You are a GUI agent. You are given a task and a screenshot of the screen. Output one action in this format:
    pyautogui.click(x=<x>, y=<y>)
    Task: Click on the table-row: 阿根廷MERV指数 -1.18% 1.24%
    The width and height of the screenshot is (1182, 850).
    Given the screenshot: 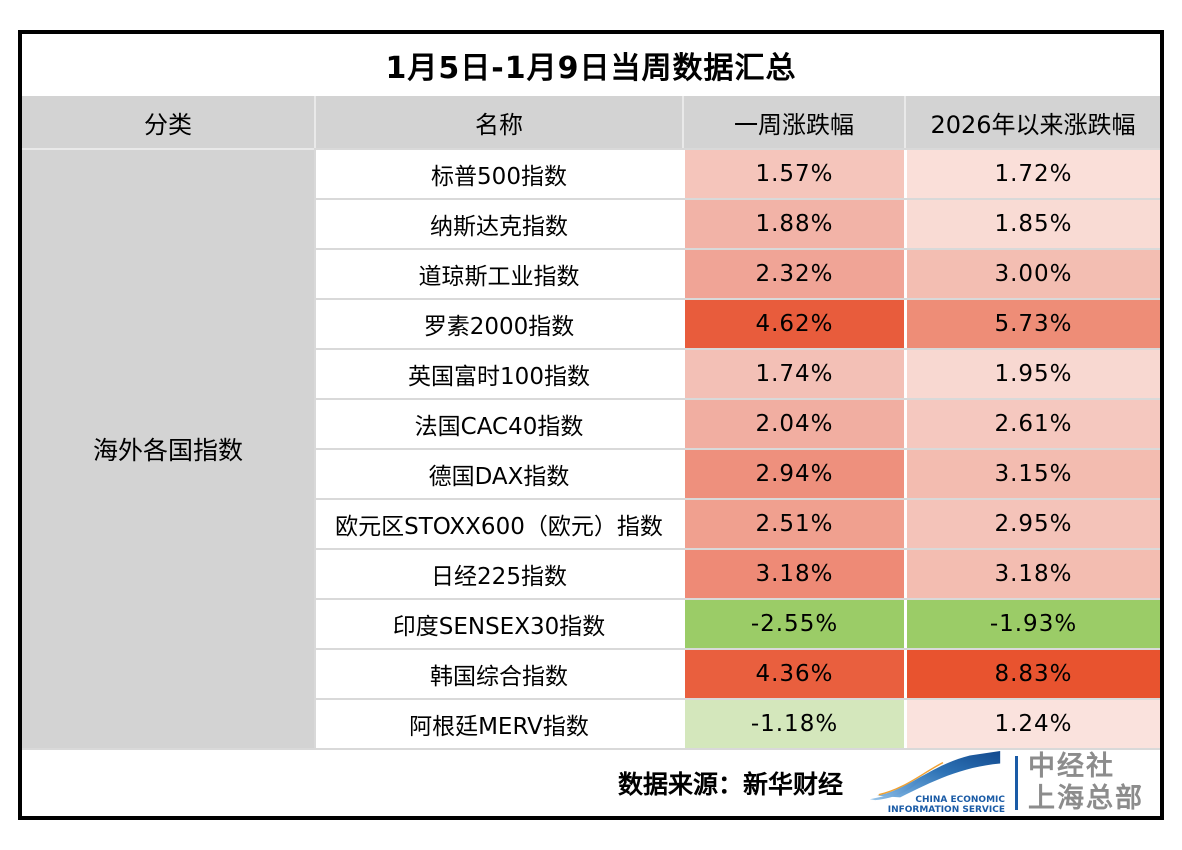 What is the action you would take?
    pyautogui.click(x=738, y=723)
    